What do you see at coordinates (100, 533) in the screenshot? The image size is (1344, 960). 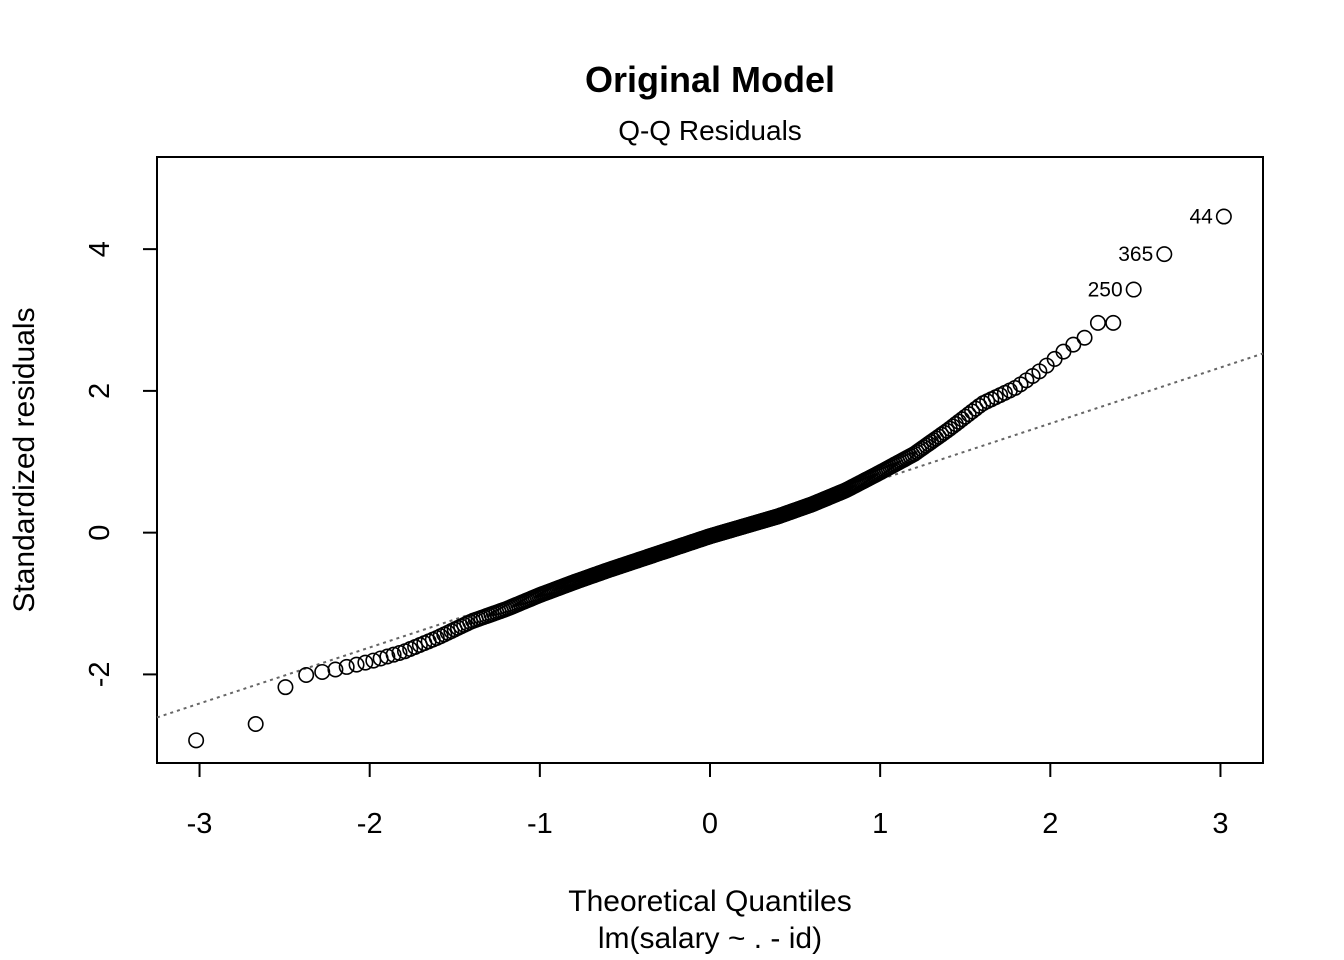 I see `y-tick-label: 0` at bounding box center [100, 533].